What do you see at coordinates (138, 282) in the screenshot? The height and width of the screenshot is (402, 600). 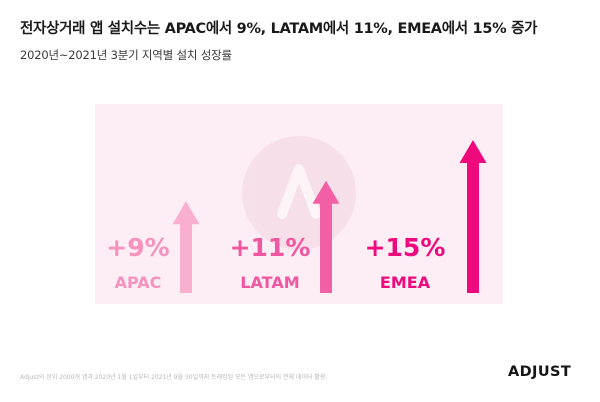 I see `category-label-apac: APAC` at bounding box center [138, 282].